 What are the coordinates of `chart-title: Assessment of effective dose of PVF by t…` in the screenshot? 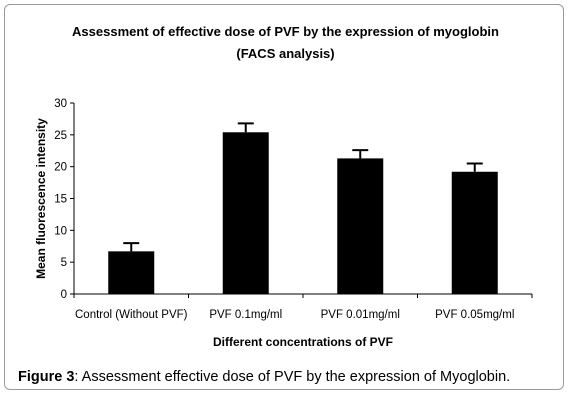 It's located at (285, 31).